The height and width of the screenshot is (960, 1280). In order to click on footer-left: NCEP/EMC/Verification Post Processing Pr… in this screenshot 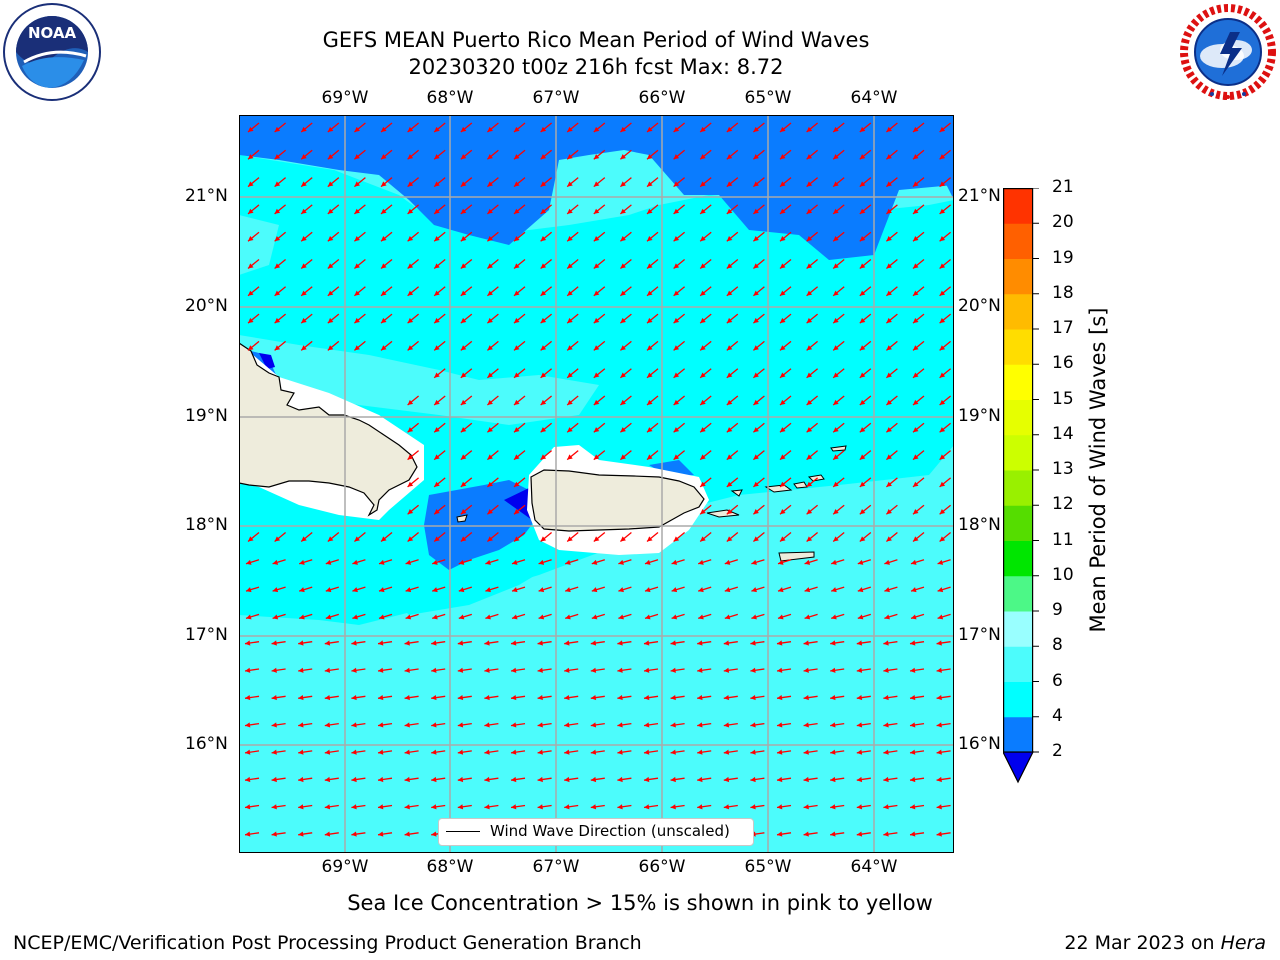, I will do `click(327, 943)`.